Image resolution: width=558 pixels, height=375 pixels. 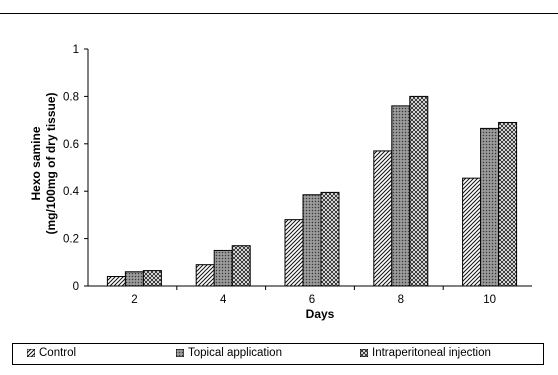 I want to click on legend-swatch-control, so click(x=31, y=353).